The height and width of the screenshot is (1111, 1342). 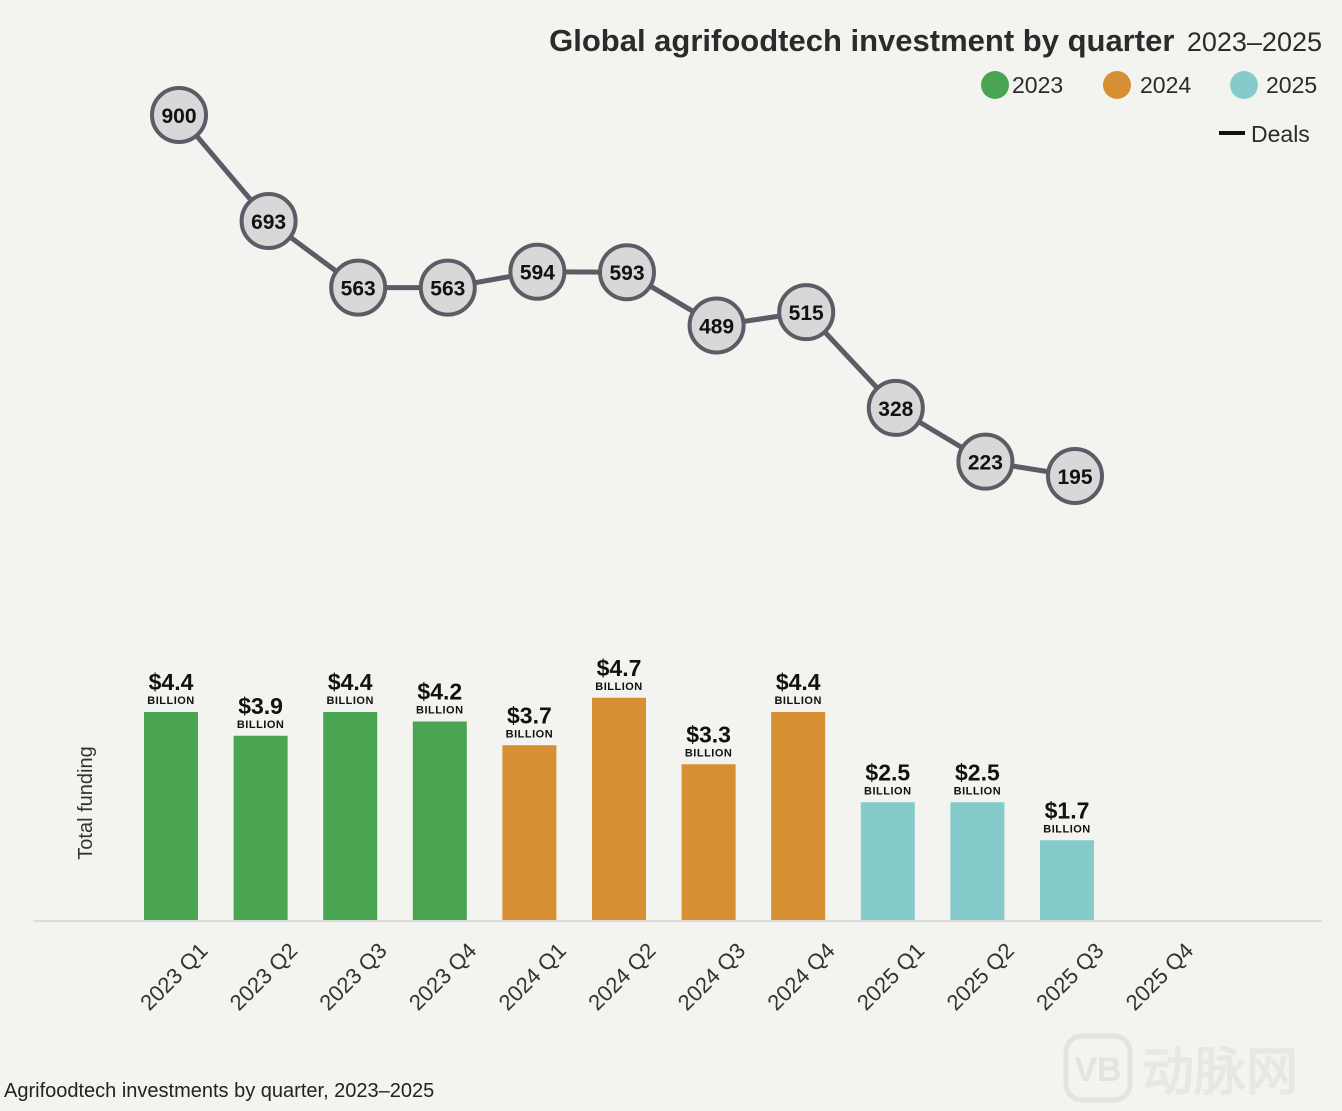 I want to click on x-tick-label: 2024 Q3, so click(x=711, y=976).